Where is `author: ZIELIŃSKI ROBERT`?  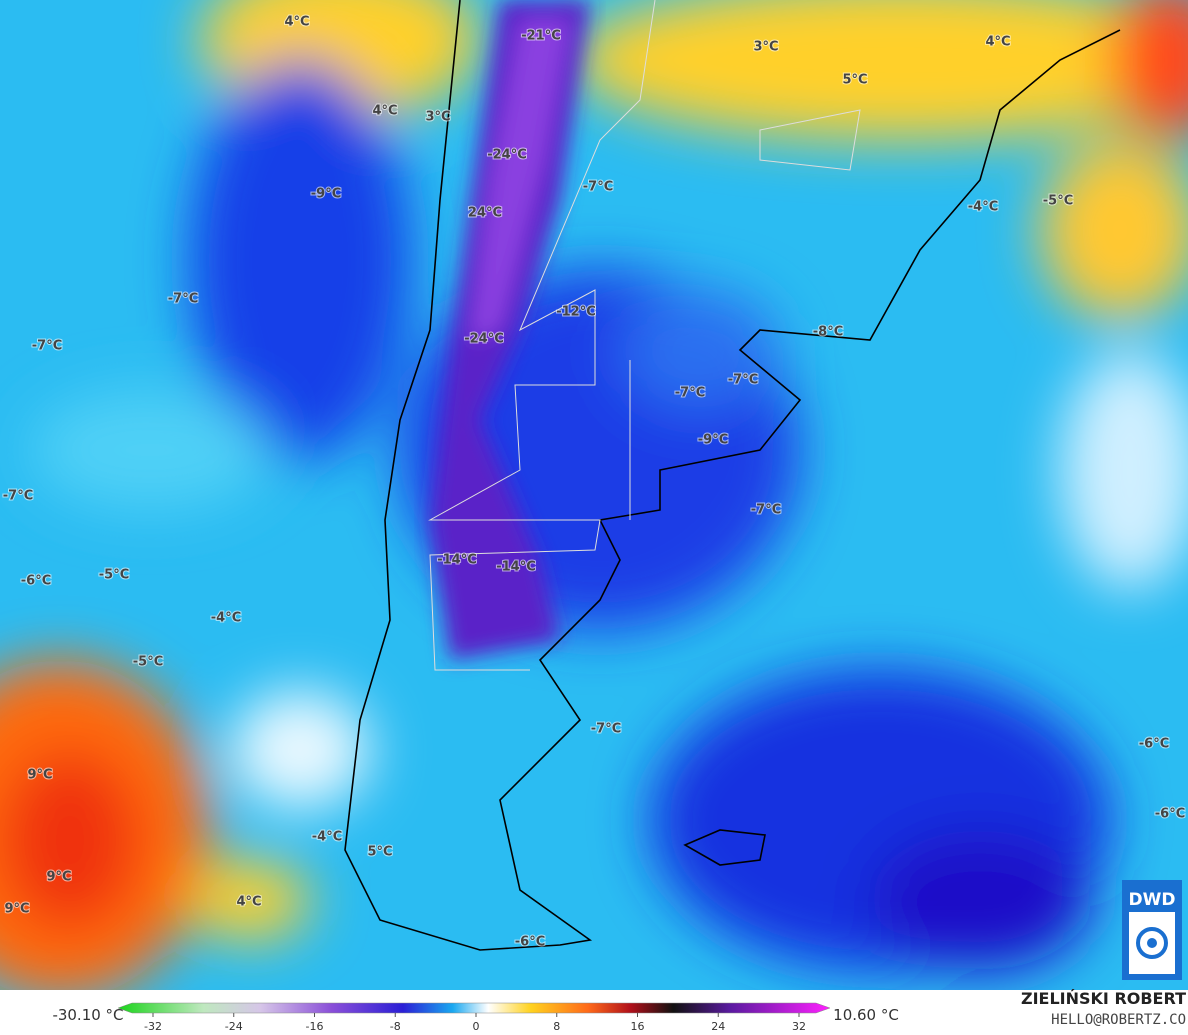
author: ZIELIŃSKI ROBERT is located at coordinates (1103, 998).